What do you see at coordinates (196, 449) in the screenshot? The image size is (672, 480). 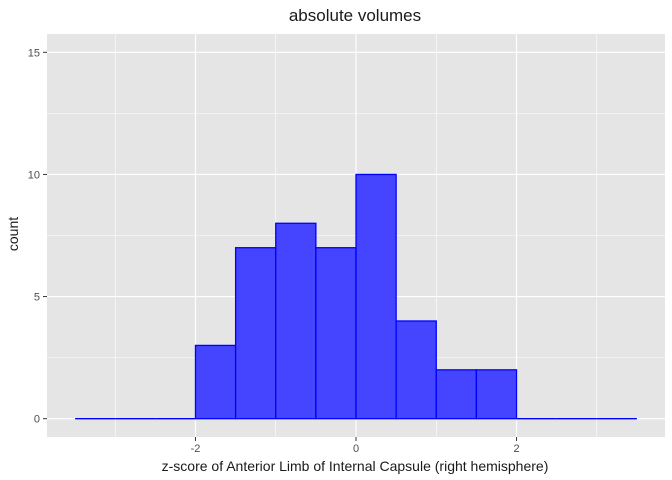 I see `x-tick-label: -2` at bounding box center [196, 449].